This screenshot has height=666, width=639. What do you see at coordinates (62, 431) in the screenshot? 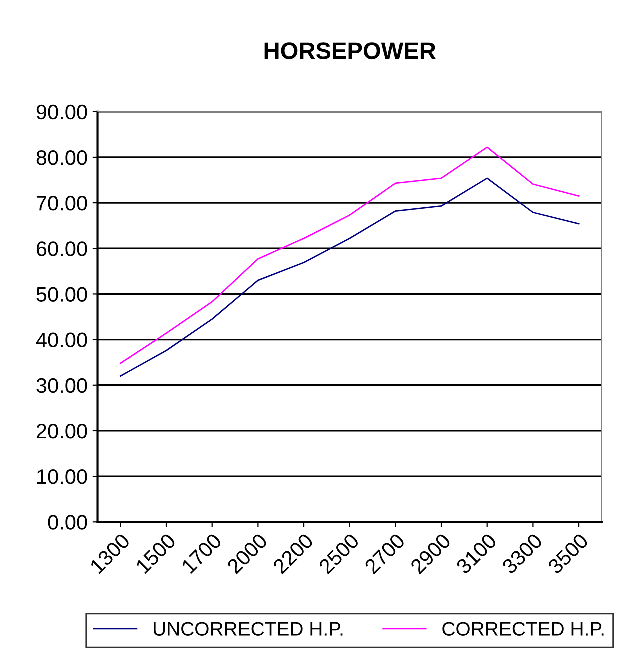
I see `y-tick-label: 20.00` at bounding box center [62, 431].